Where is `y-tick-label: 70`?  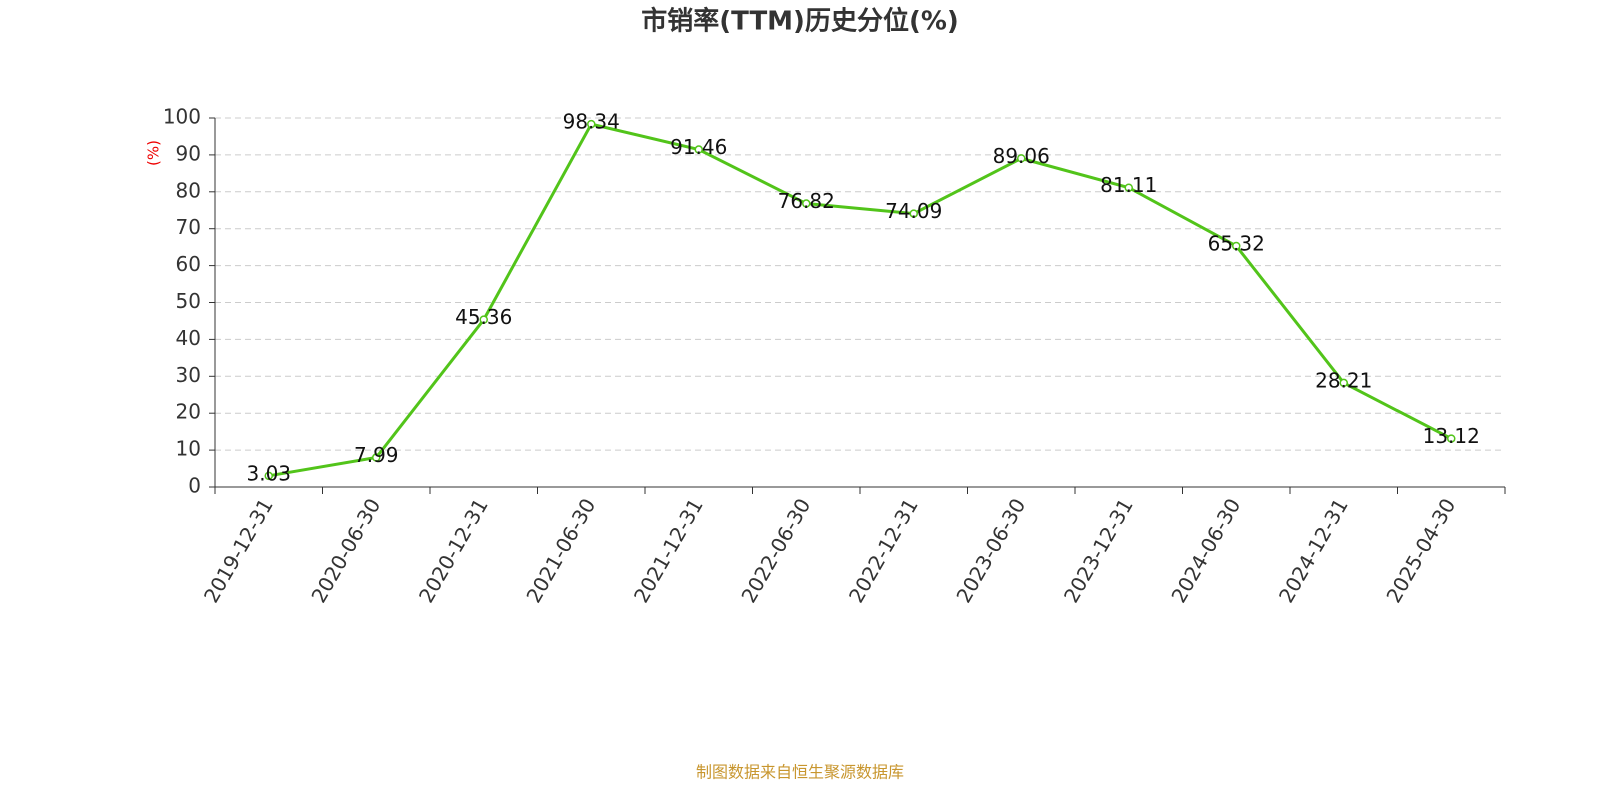
y-tick-label: 70 is located at coordinates (188, 227).